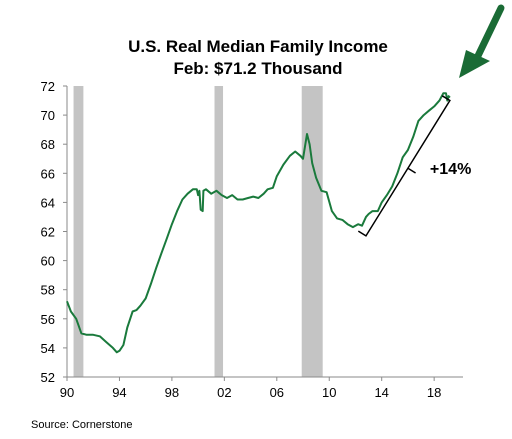 The image size is (512, 439). I want to click on y-tick-label: 66, so click(48, 173).